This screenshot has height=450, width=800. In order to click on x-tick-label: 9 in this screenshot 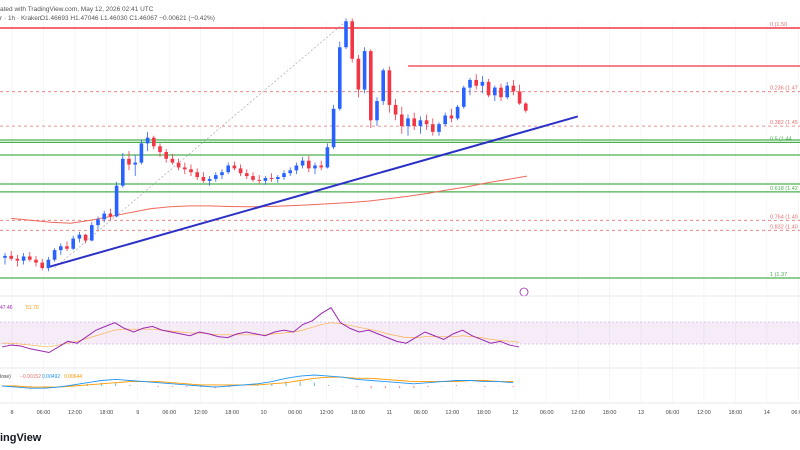, I will do `click(137, 413)`.